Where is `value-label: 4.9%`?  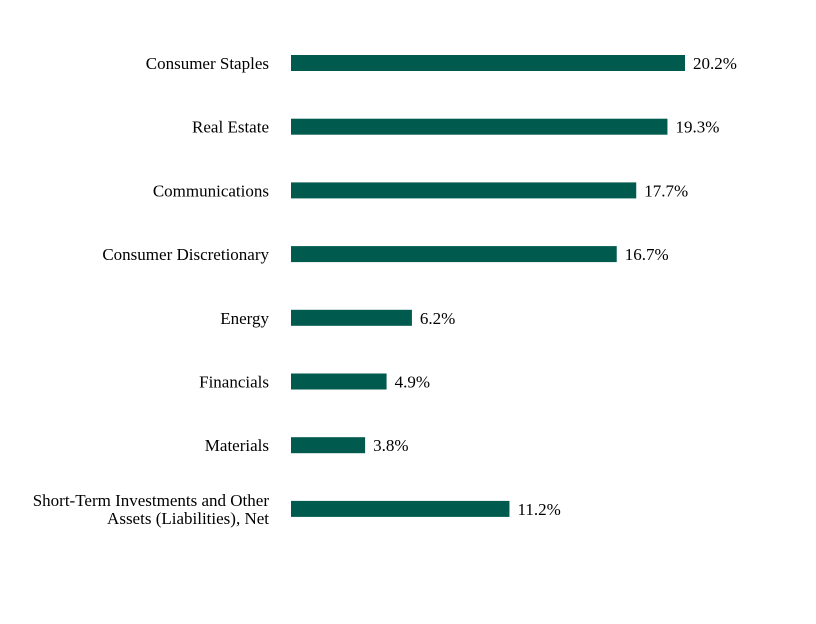 value-label: 4.9% is located at coordinates (412, 382).